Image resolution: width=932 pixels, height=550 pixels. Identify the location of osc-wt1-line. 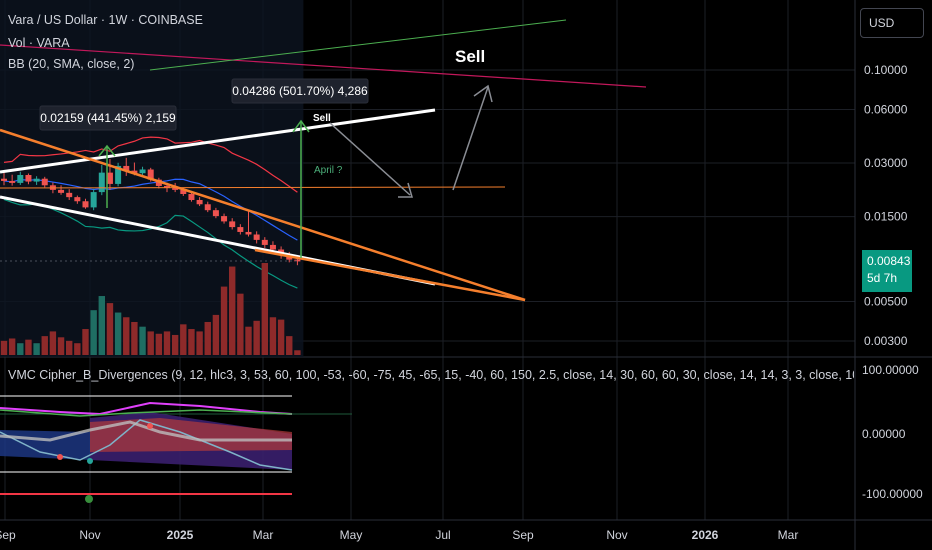
(146, 445).